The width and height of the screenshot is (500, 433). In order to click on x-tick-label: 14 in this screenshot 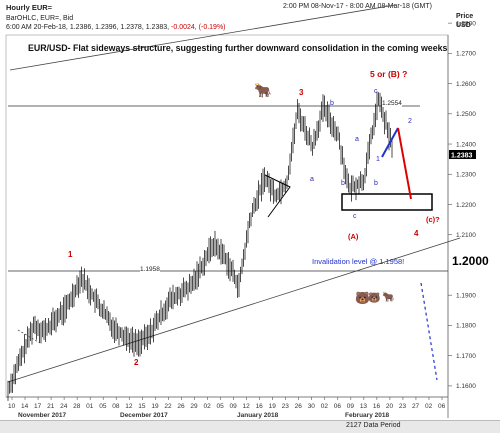, I will do `click(25, 406)`.